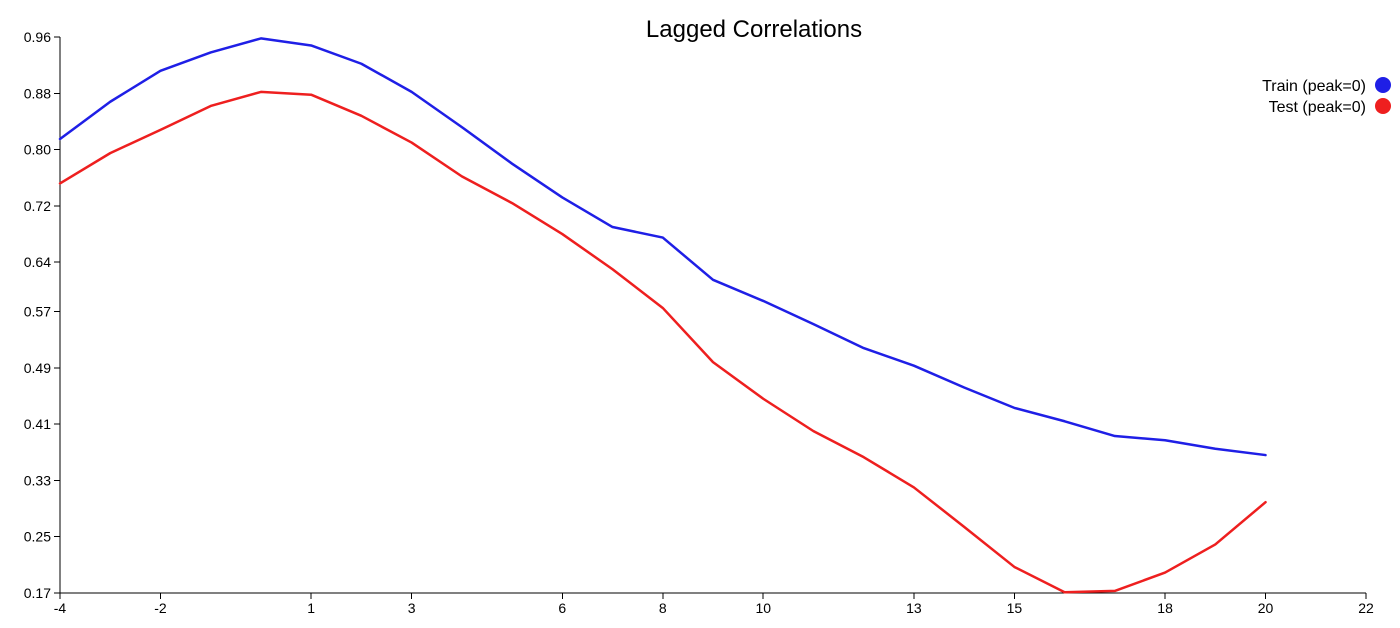 This screenshot has height=628, width=1400. I want to click on x-tick-label: -2, so click(160, 608).